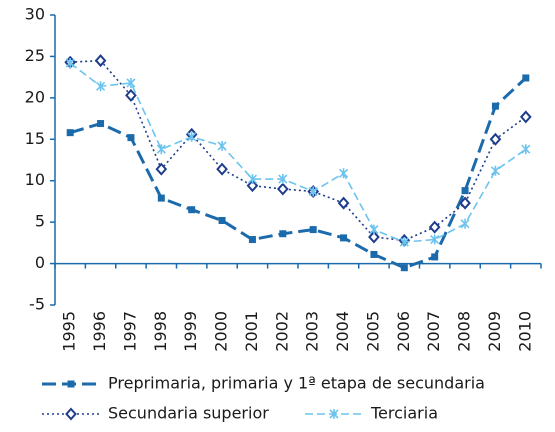  What do you see at coordinates (251, 331) in the screenshot?
I see `x-tick-label: 2001` at bounding box center [251, 331].